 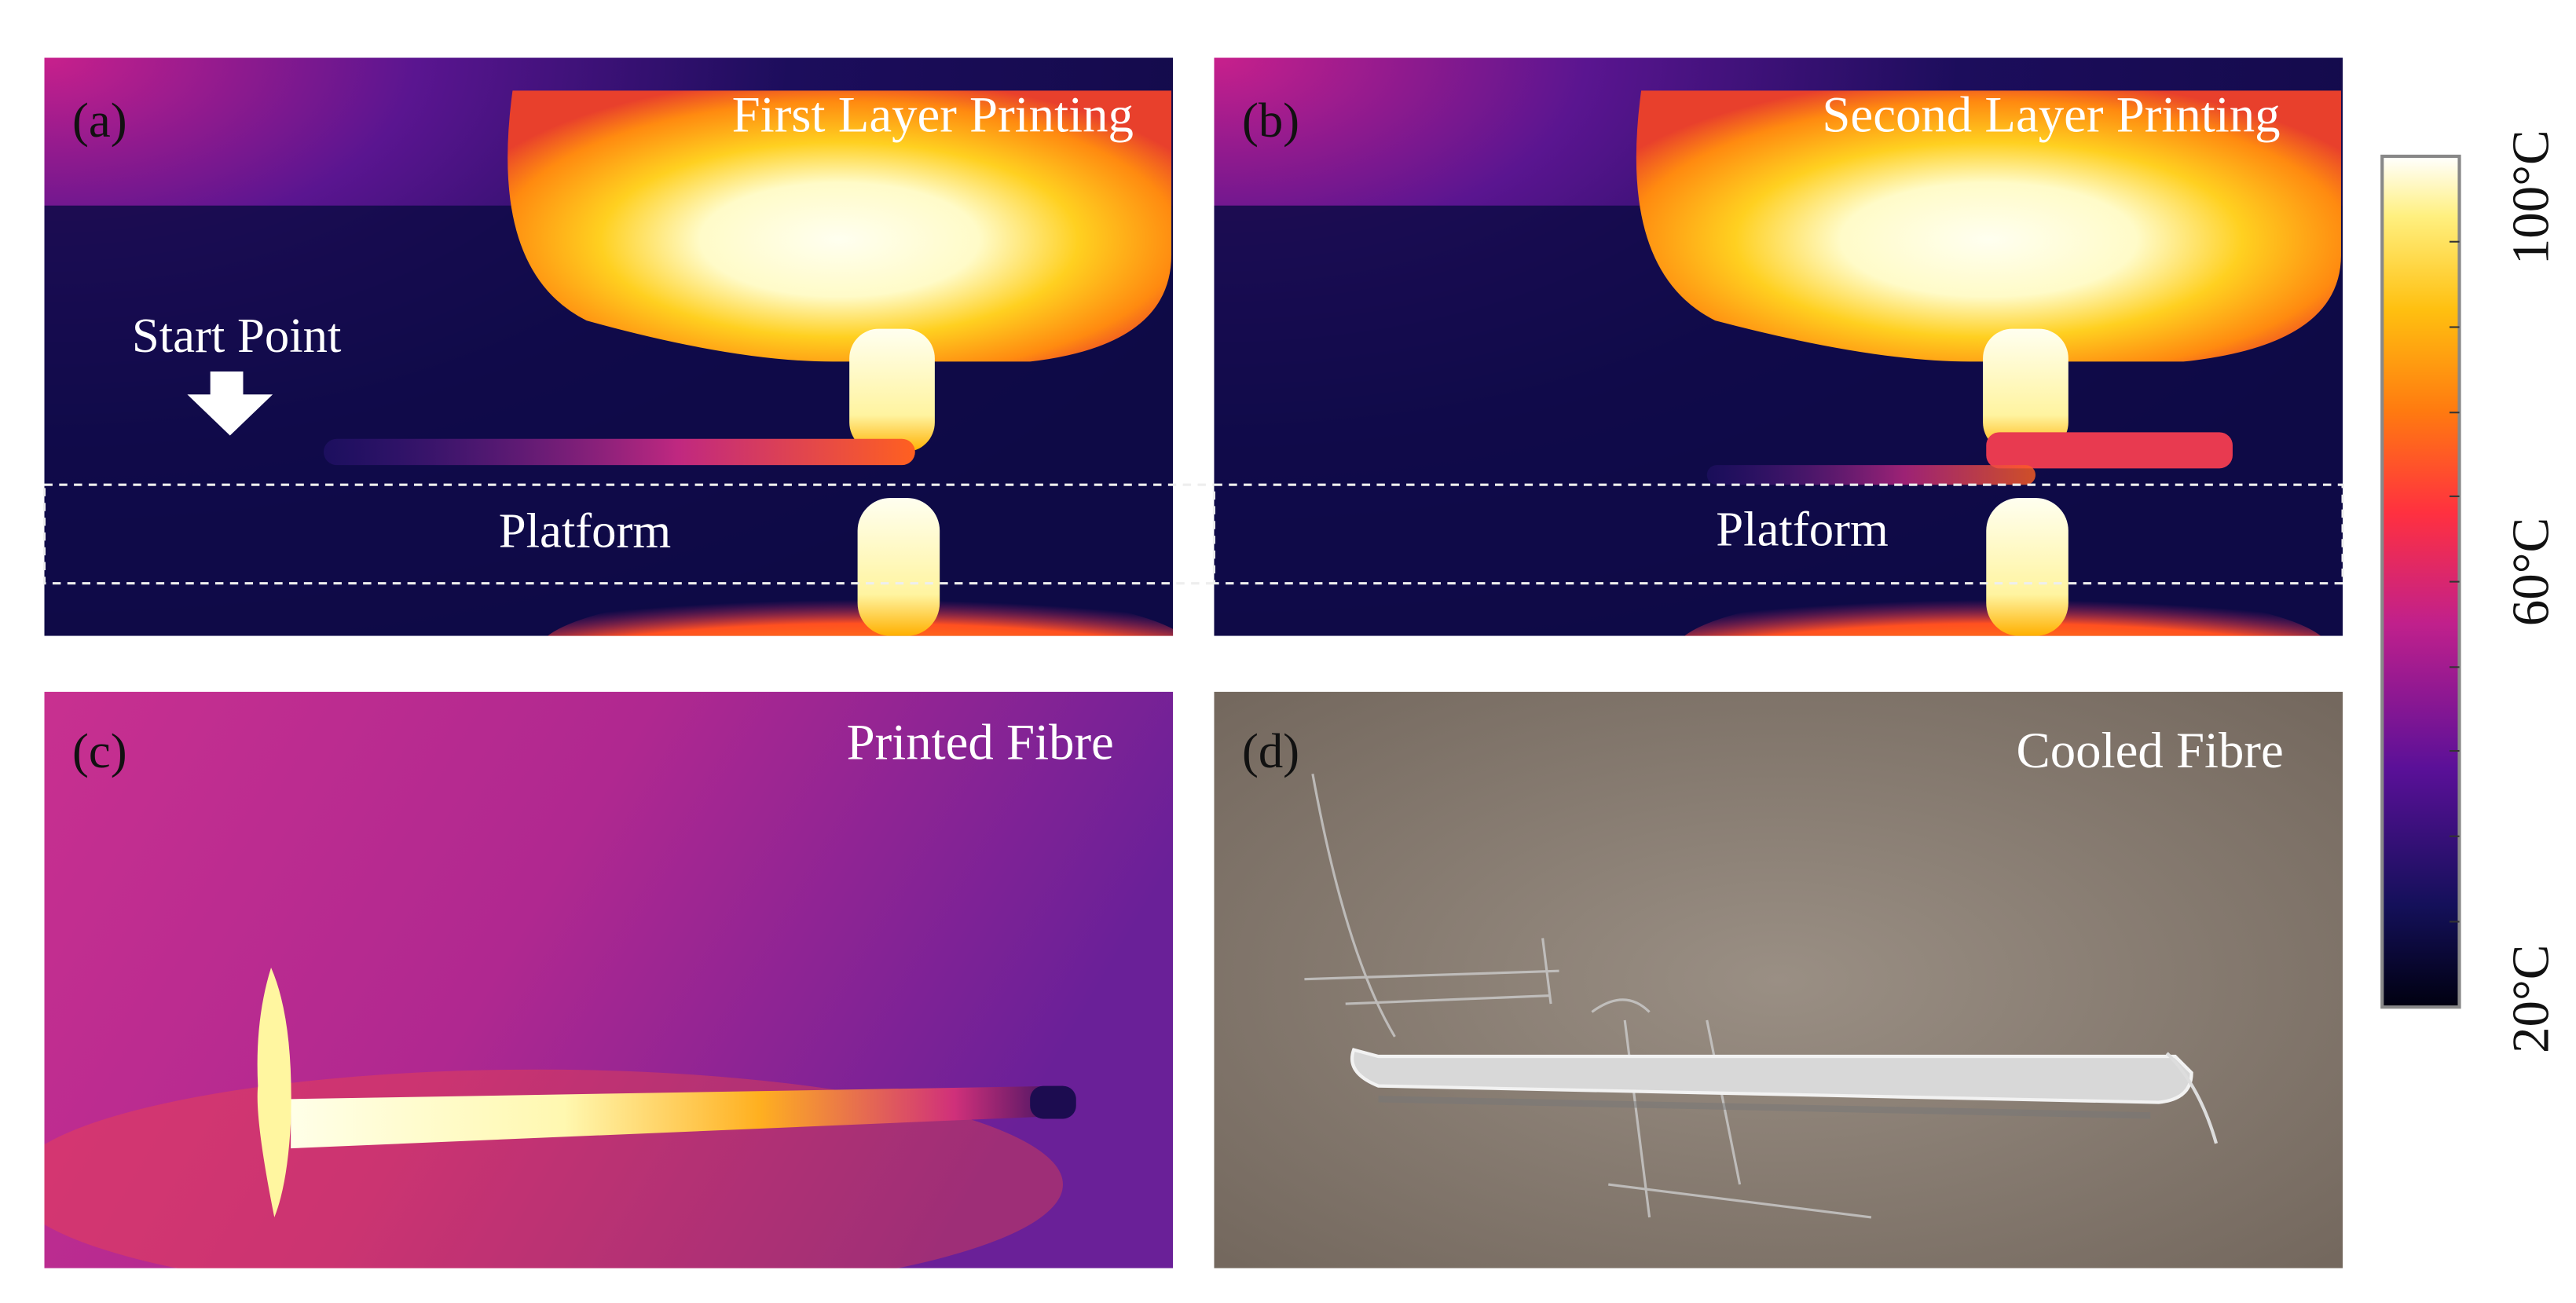 I want to click on start-arrow, so click(x=230, y=403).